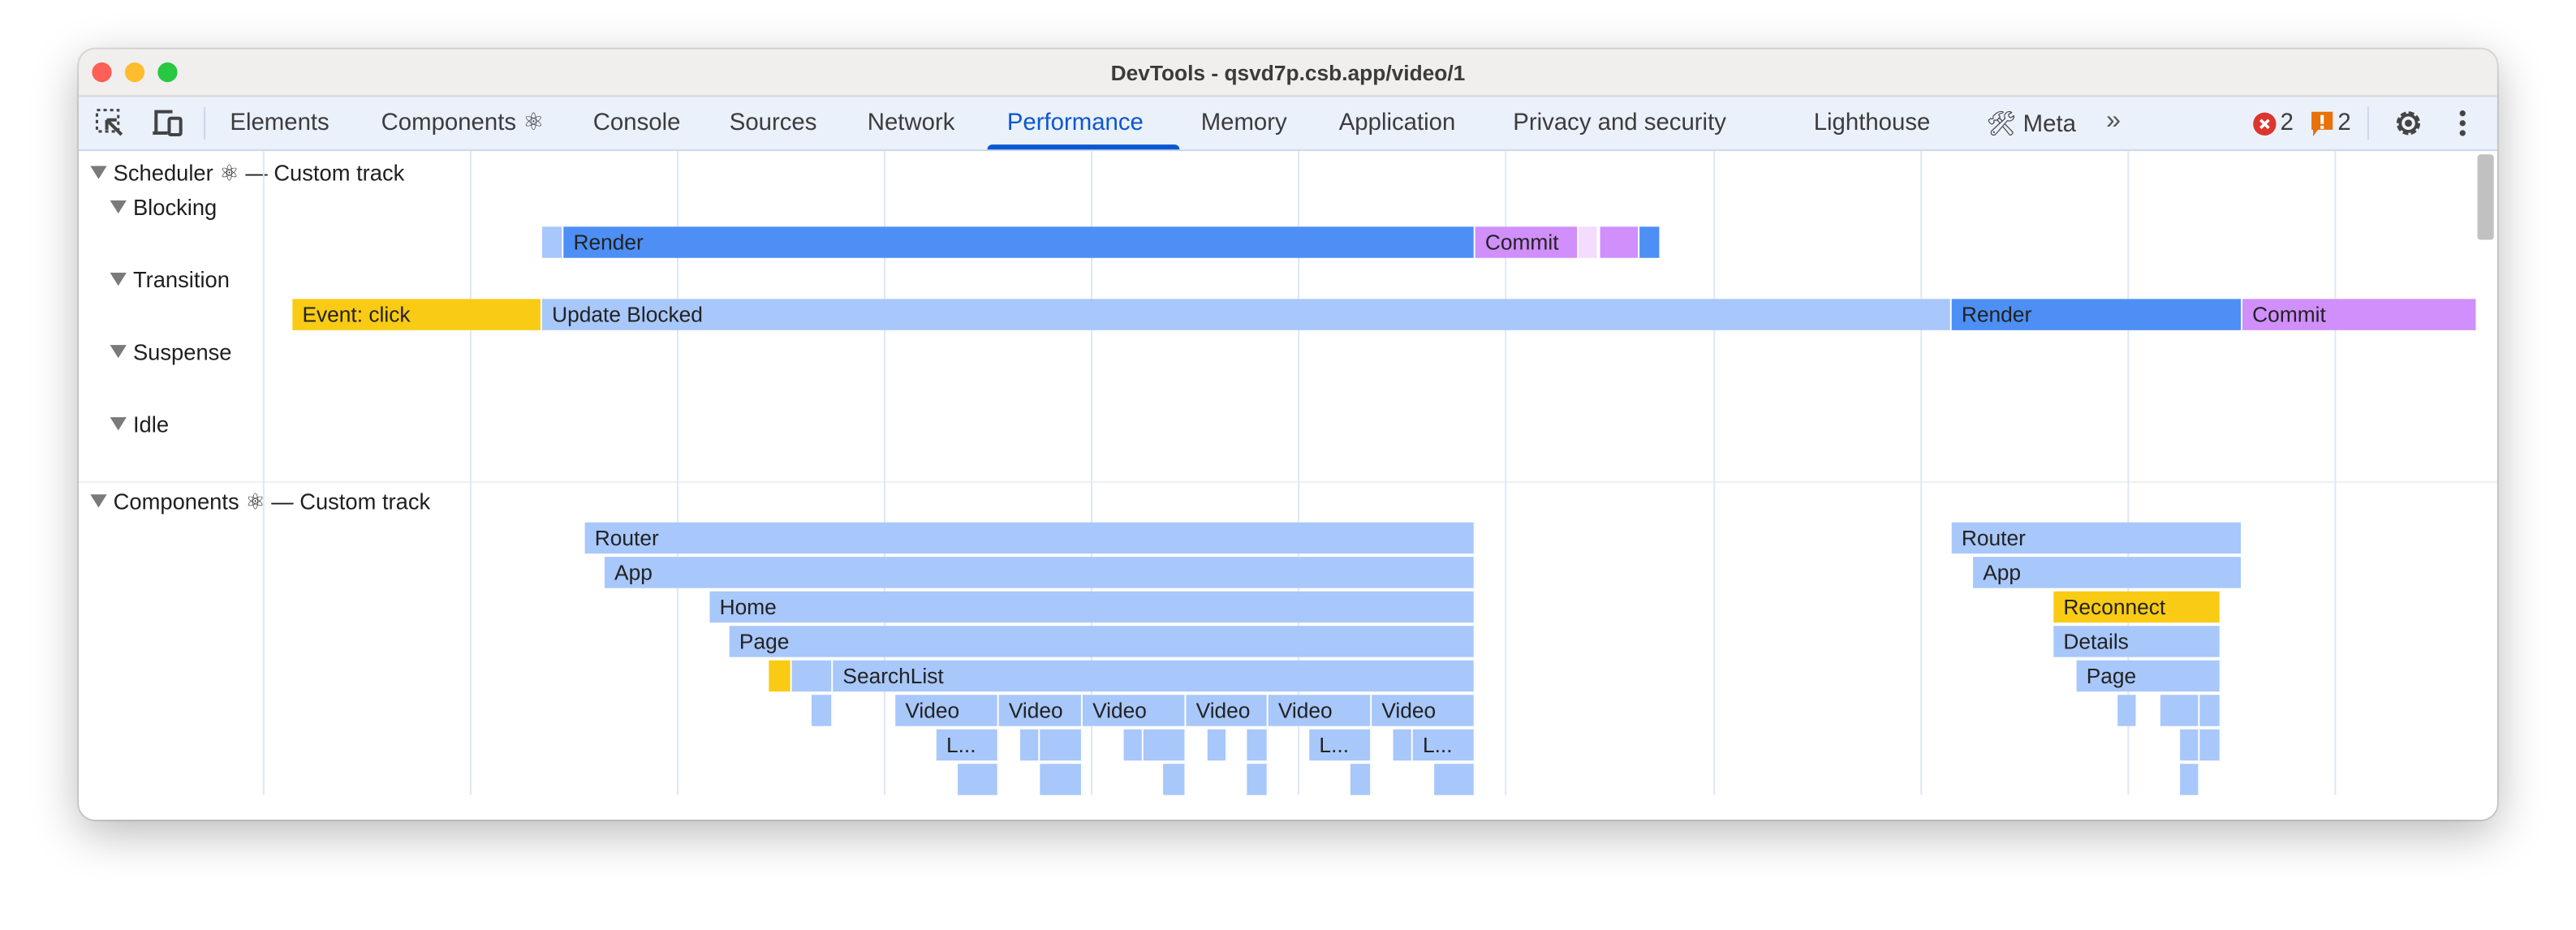 The width and height of the screenshot is (2576, 930). What do you see at coordinates (140, 424) in the screenshot?
I see `lane-idle: Idle` at bounding box center [140, 424].